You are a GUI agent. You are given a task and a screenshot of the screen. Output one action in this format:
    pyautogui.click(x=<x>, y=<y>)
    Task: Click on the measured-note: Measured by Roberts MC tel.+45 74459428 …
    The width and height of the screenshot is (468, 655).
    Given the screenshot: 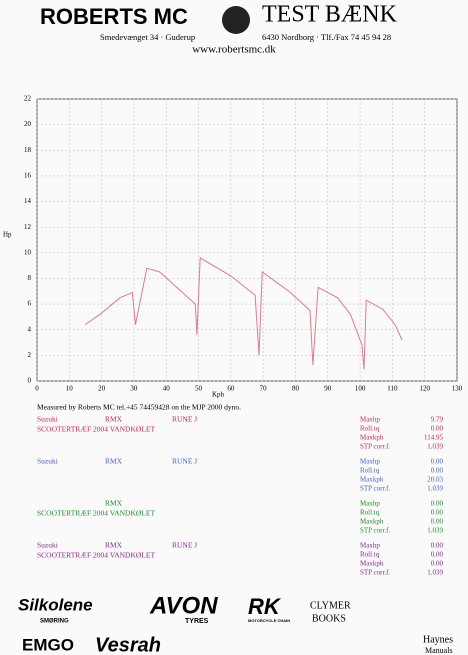 What is the action you would take?
    pyautogui.click(x=139, y=407)
    